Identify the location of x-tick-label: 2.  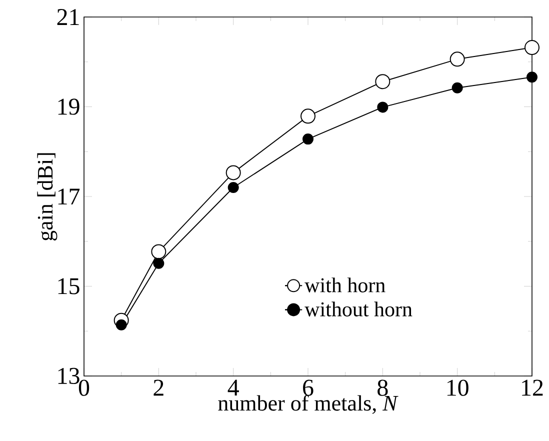
(159, 388).